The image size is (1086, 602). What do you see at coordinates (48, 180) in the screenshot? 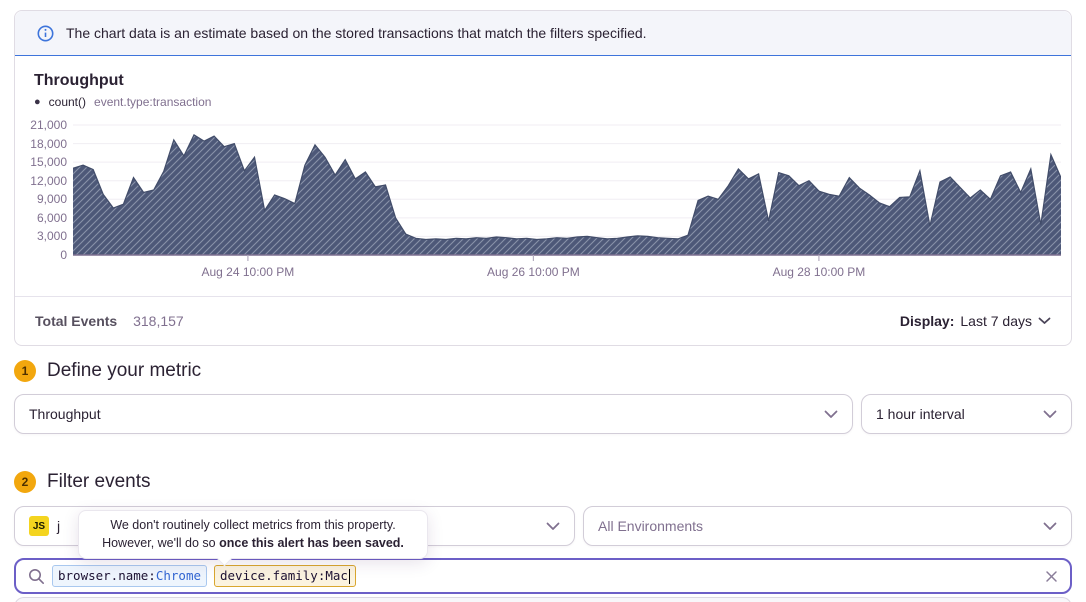
I see `y-tick-label: 12,000` at bounding box center [48, 180].